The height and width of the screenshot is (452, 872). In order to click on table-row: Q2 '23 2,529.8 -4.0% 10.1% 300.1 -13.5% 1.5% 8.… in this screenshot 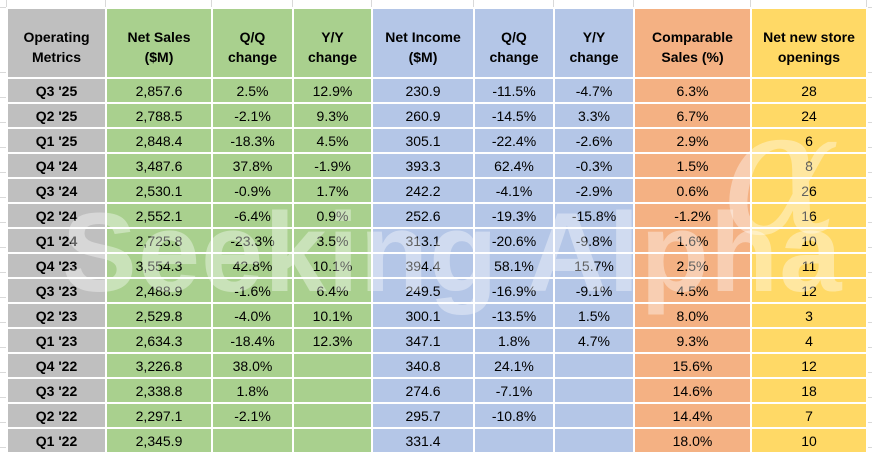, I will do `click(437, 315)`.